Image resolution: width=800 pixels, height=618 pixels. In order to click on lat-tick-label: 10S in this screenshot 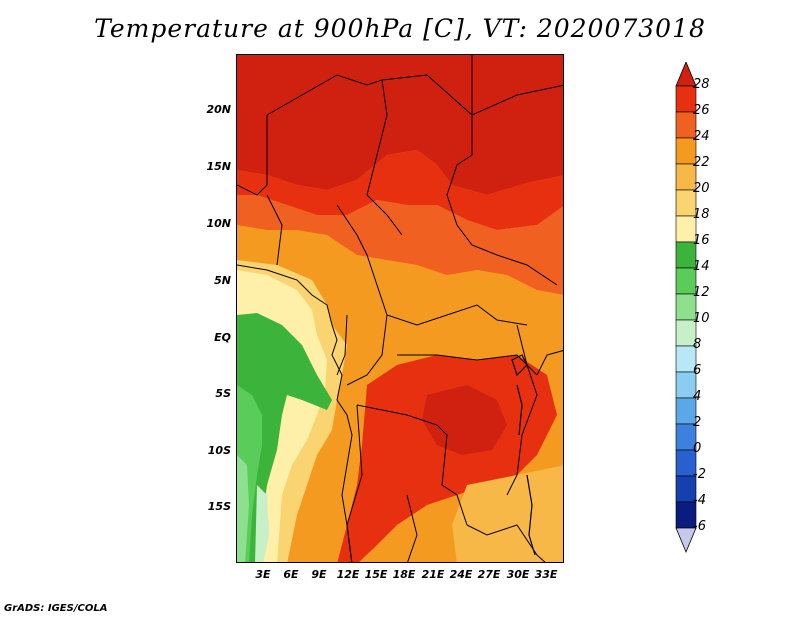, I will do `click(219, 450)`.